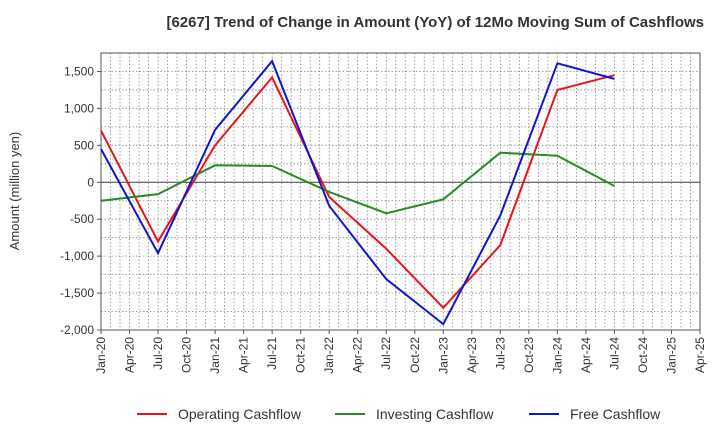 This screenshot has width=720, height=440. What do you see at coordinates (443, 355) in the screenshot?
I see `x-tick-label: Jan-23` at bounding box center [443, 355].